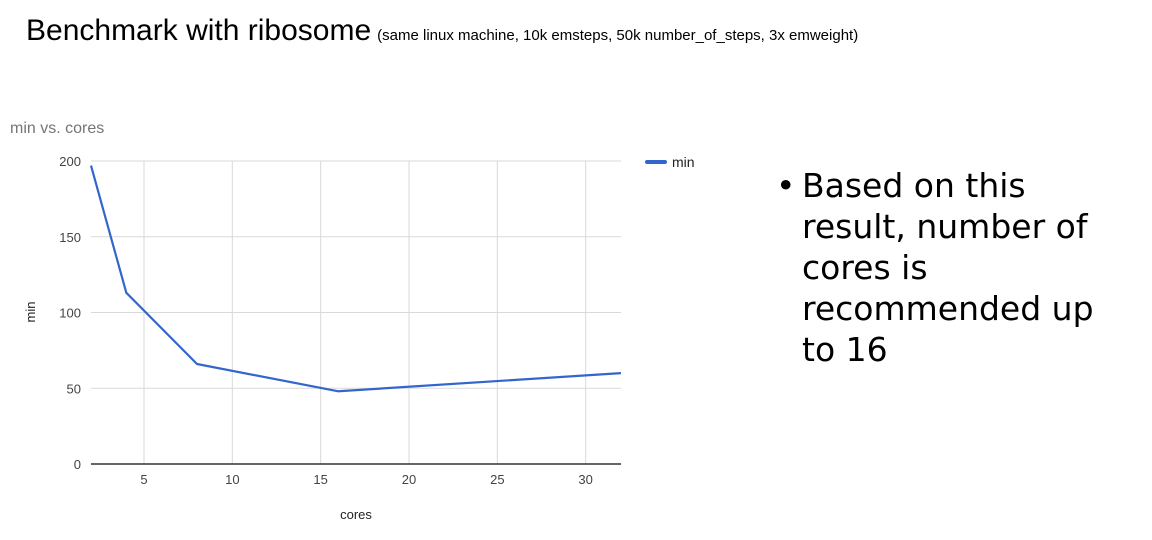 The height and width of the screenshot is (540, 1152). What do you see at coordinates (232, 479) in the screenshot?
I see `x-tick-label: 10` at bounding box center [232, 479].